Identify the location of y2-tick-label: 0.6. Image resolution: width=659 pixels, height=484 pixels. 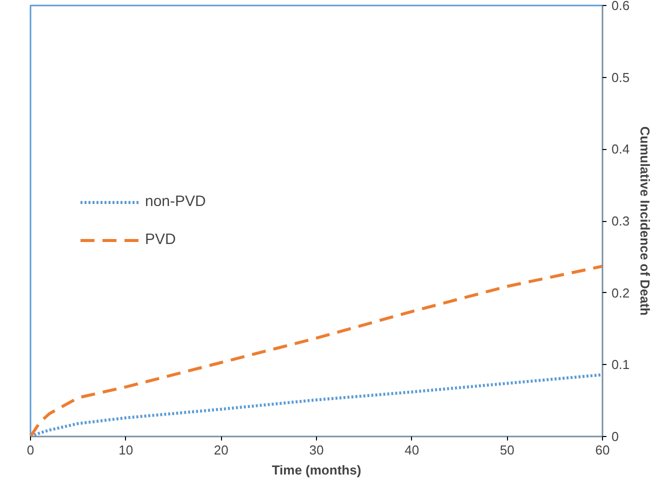
(621, 6).